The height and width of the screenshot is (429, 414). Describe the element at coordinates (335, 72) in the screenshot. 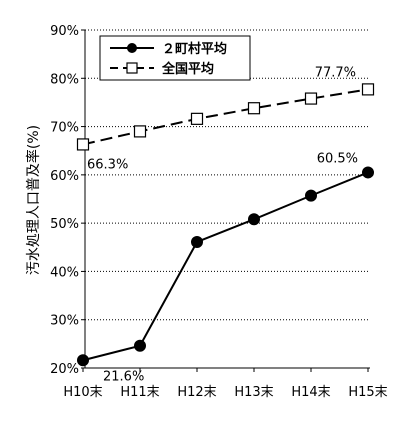

I see `data-label: 77.7%` at that location.